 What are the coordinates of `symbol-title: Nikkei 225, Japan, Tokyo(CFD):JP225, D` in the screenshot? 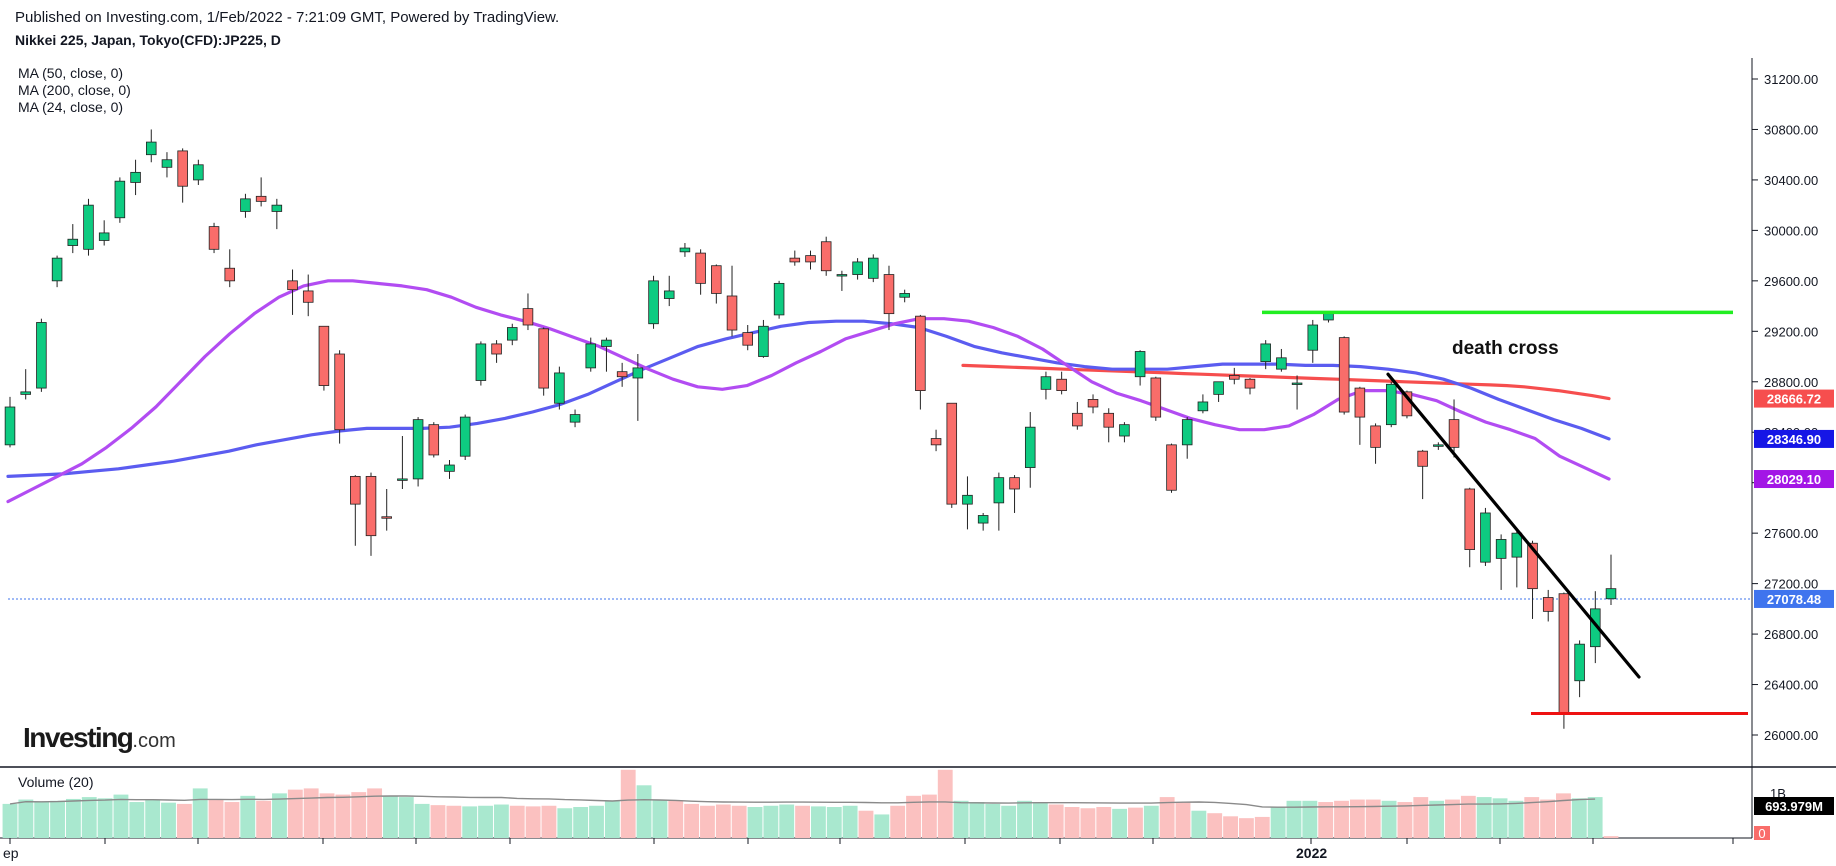 It's located at (148, 40).